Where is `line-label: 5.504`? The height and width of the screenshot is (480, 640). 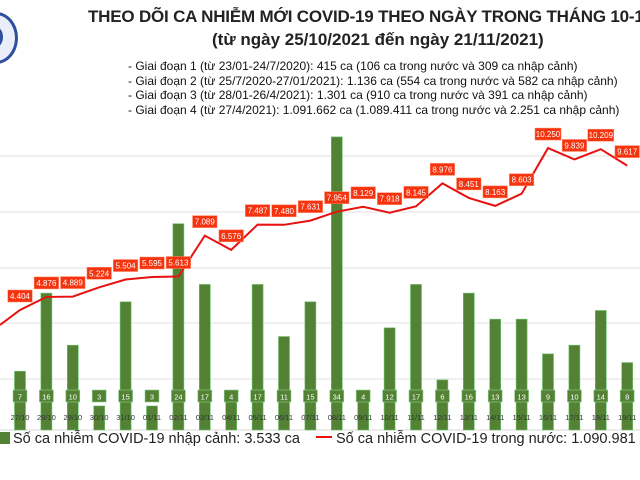 line-label: 5.504 is located at coordinates (126, 266).